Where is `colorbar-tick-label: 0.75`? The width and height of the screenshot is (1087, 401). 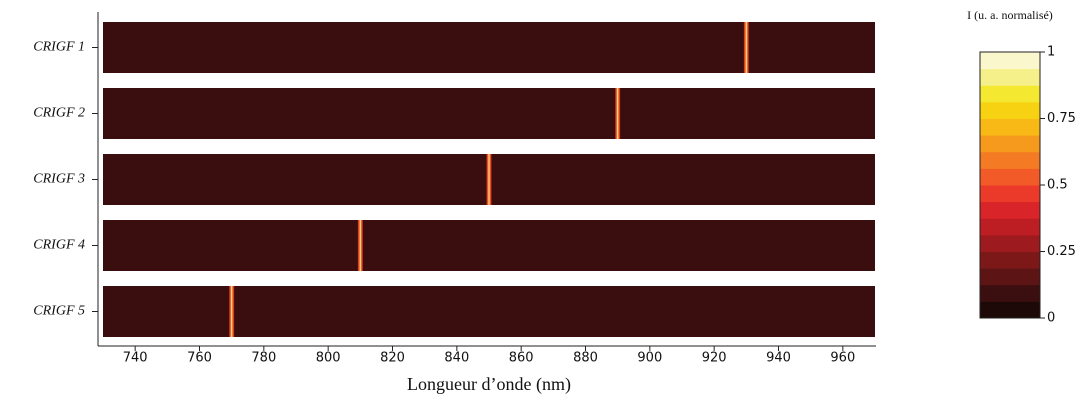
colorbar-tick-label: 0.75 is located at coordinates (1061, 118).